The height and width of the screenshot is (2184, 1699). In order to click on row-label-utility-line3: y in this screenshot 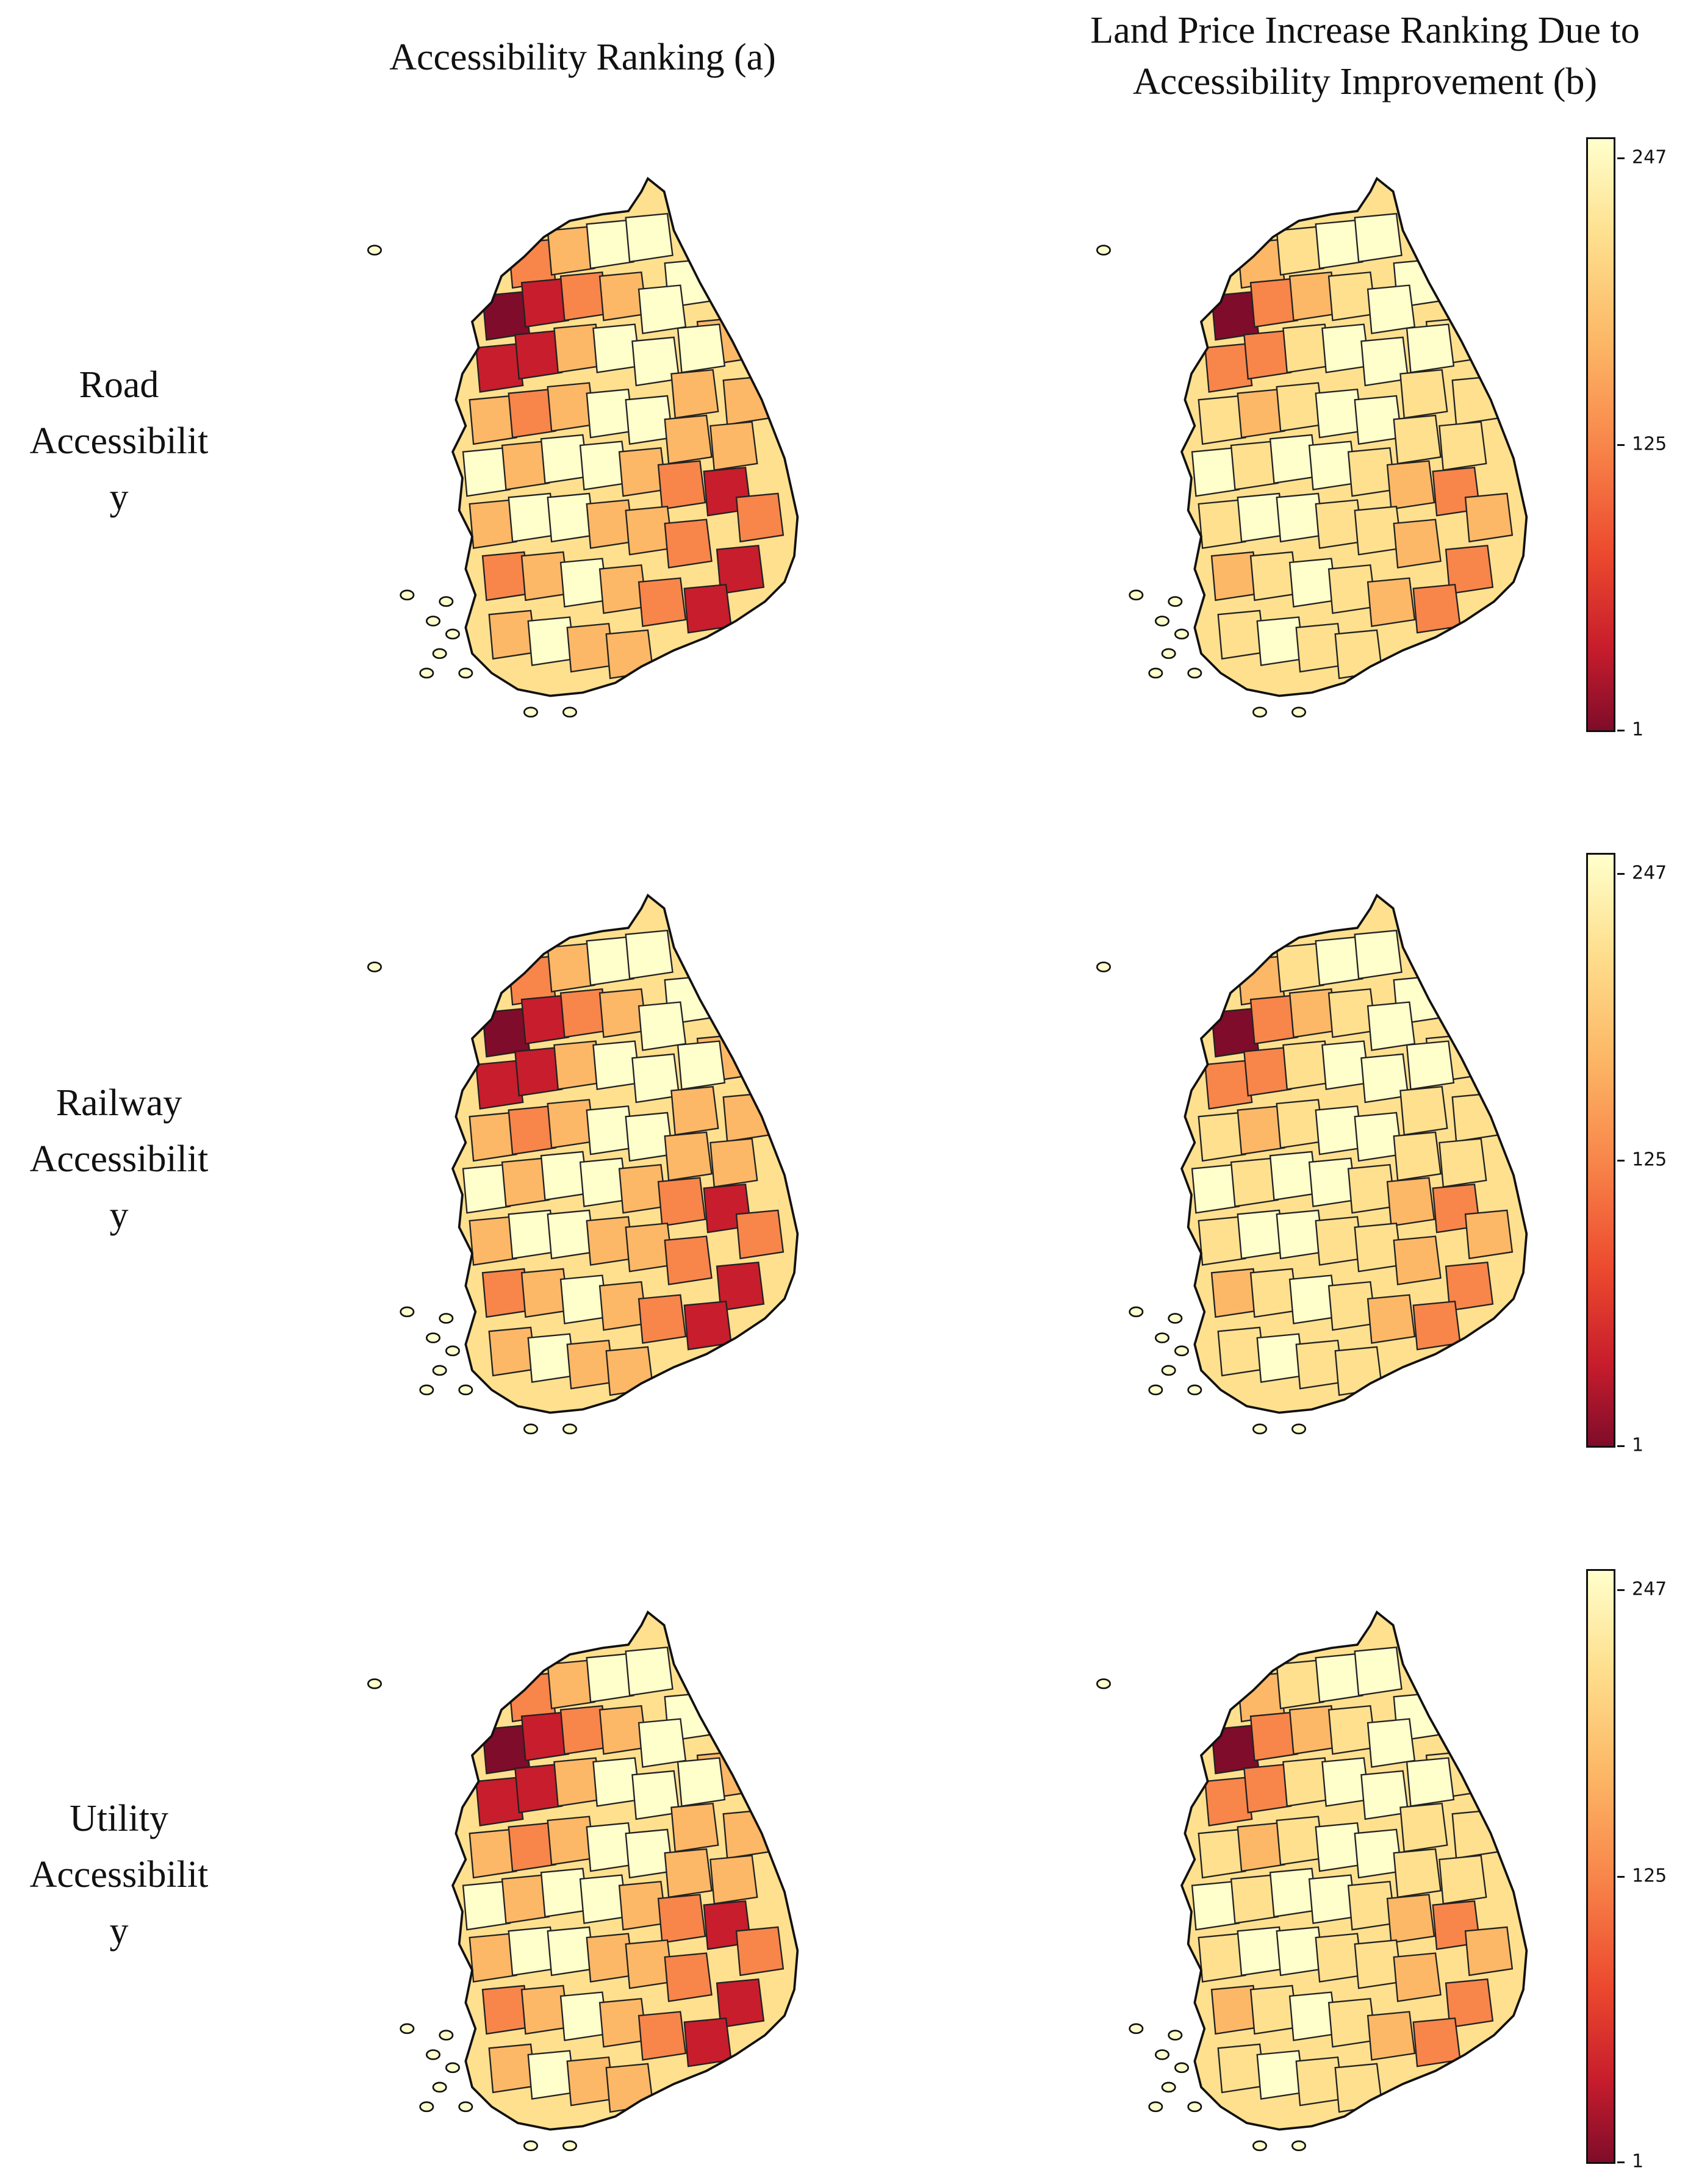, I will do `click(119, 1931)`.